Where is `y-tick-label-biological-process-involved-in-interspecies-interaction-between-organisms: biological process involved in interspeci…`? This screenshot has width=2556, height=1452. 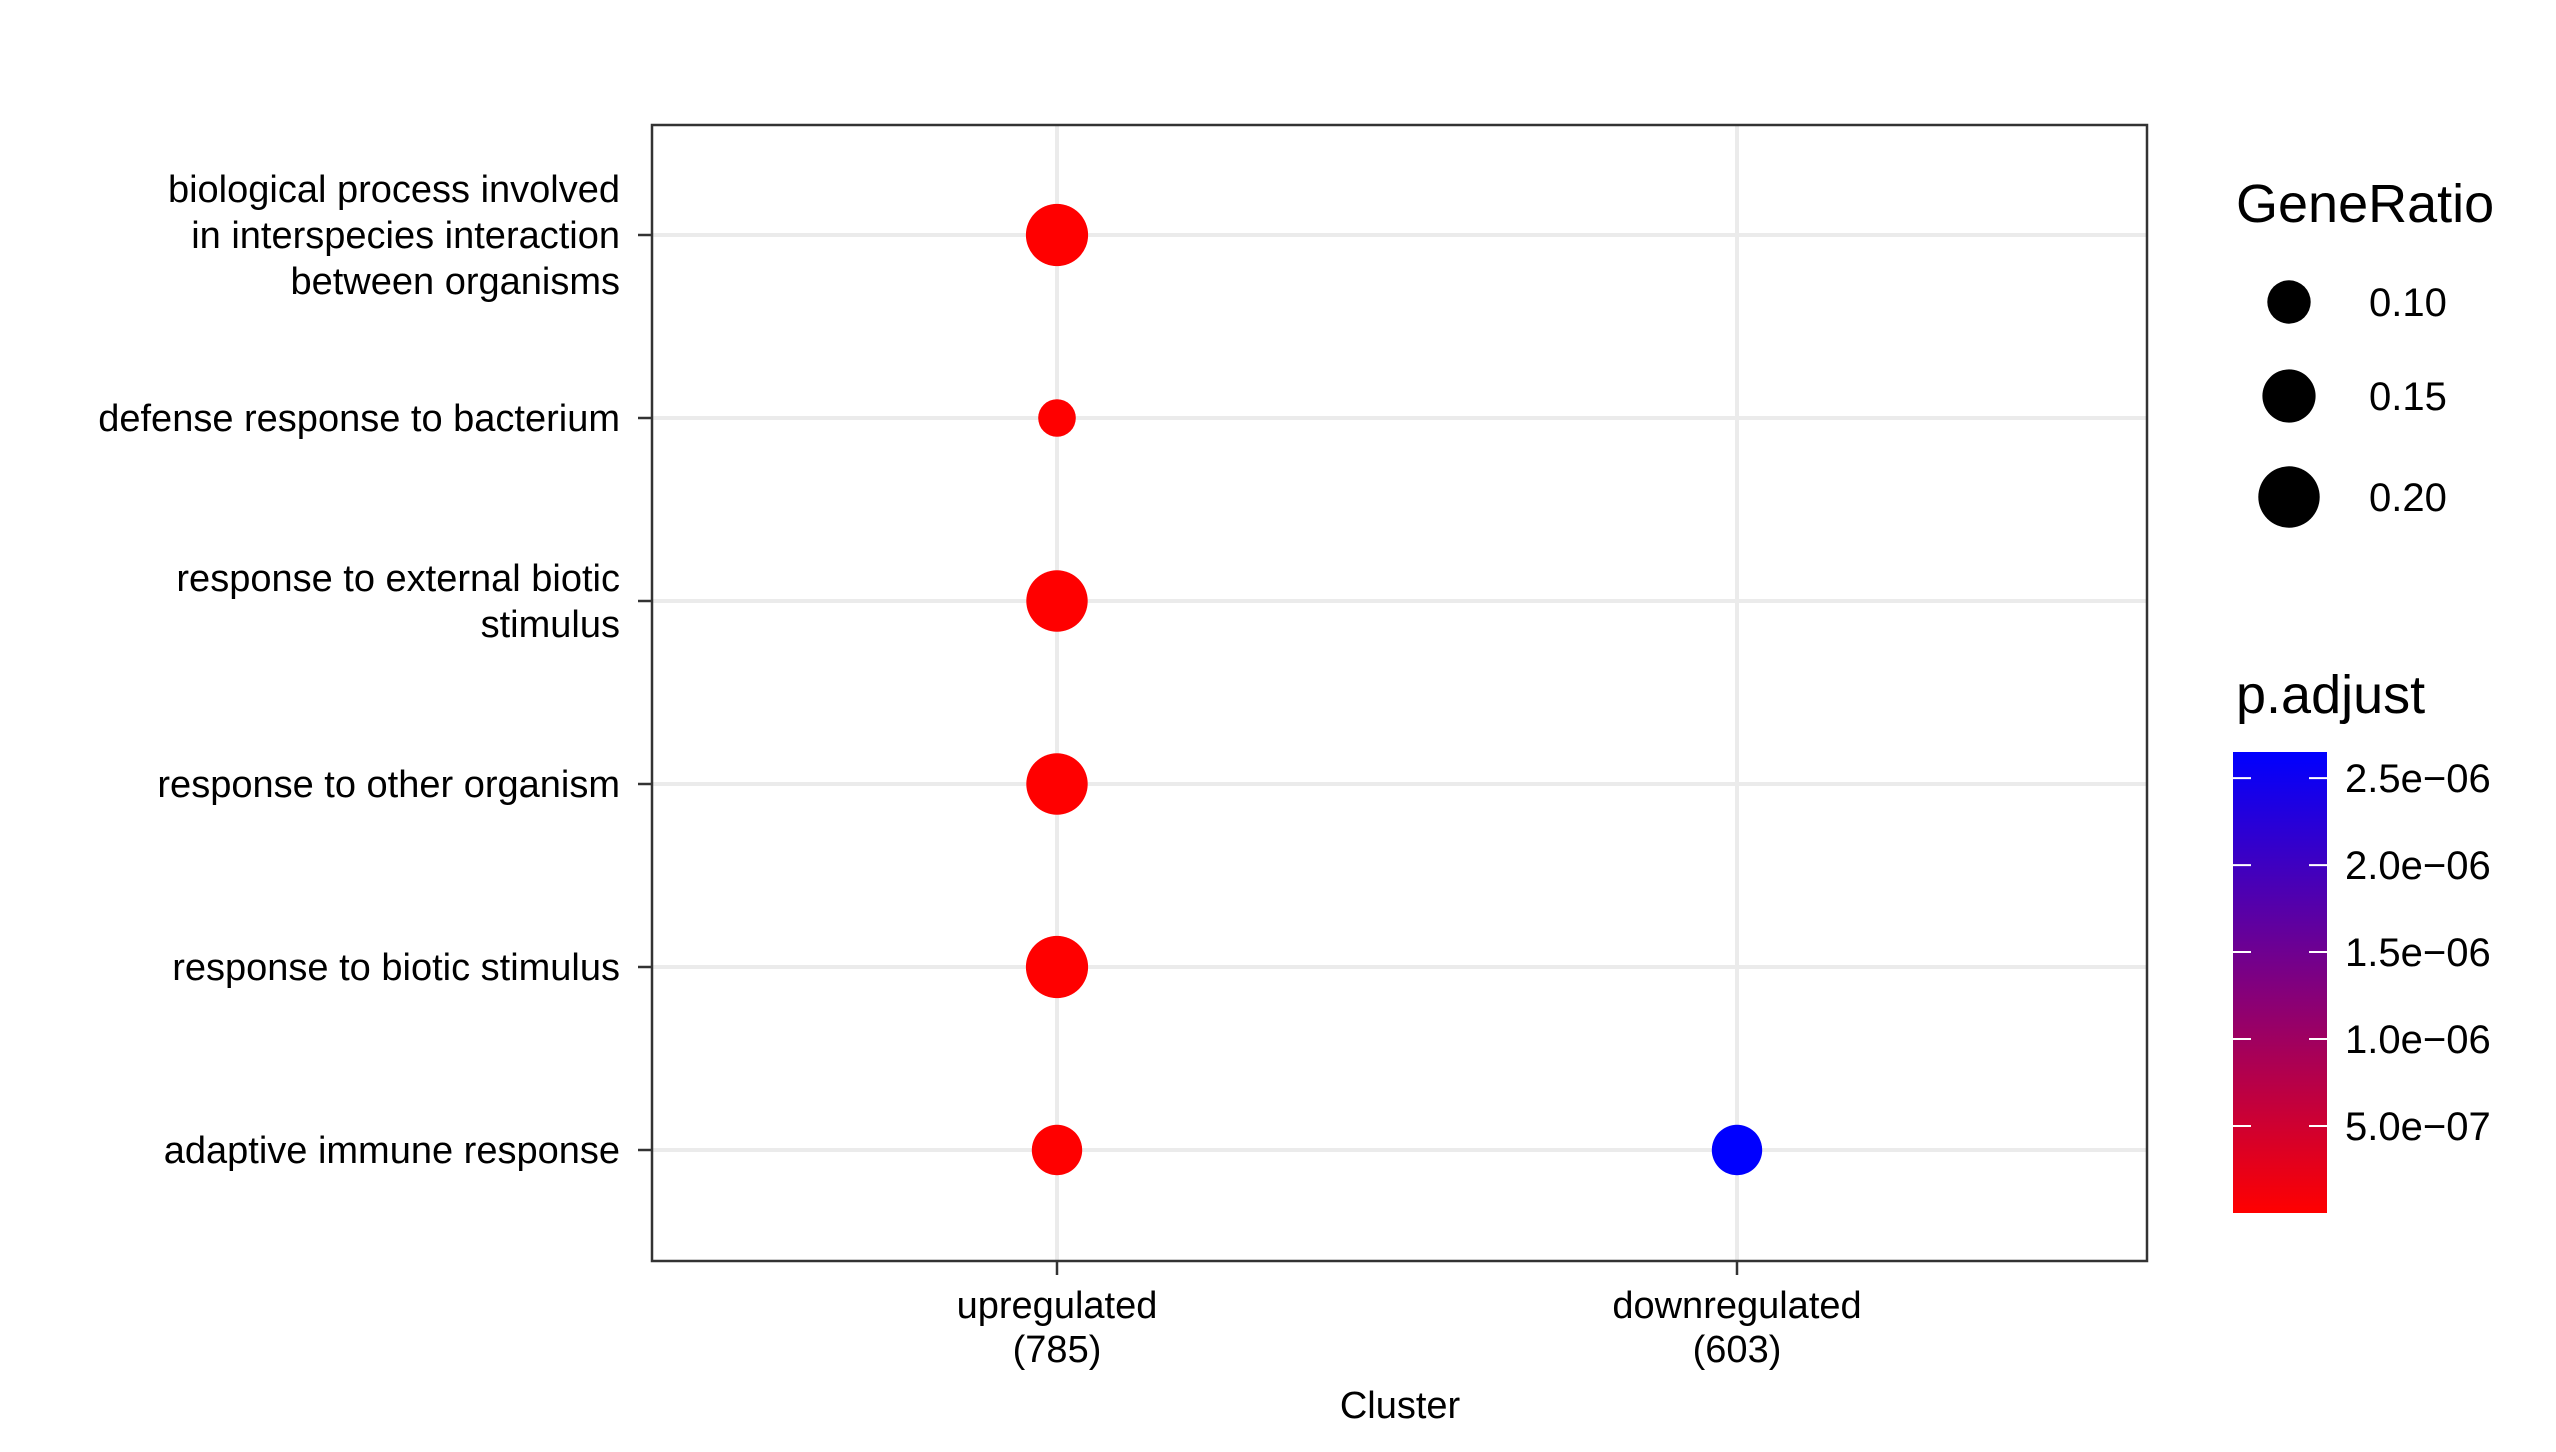 y-tick-label-biological-process-involved-in-interspecies-interaction-between-organisms: biological process involved in interspeci… is located at coordinates (394, 236).